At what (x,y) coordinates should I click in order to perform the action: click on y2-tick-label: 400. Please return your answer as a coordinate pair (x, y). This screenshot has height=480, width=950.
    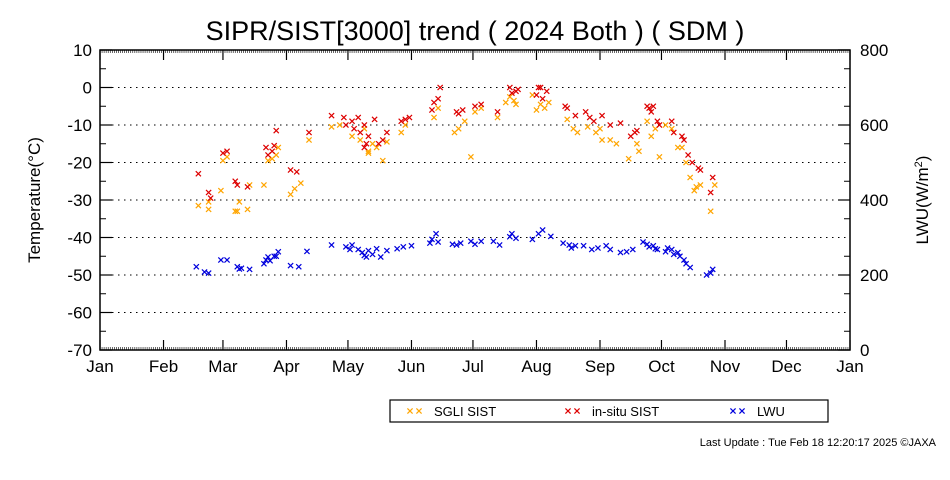
    Looking at the image, I should click on (874, 200).